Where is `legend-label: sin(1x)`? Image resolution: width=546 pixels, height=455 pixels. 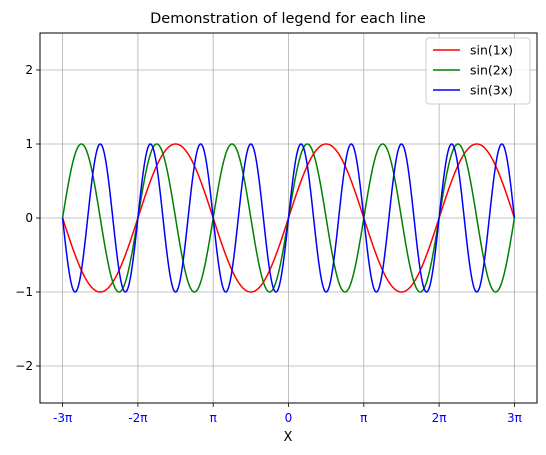 legend-label: sin(1x) is located at coordinates (491, 50).